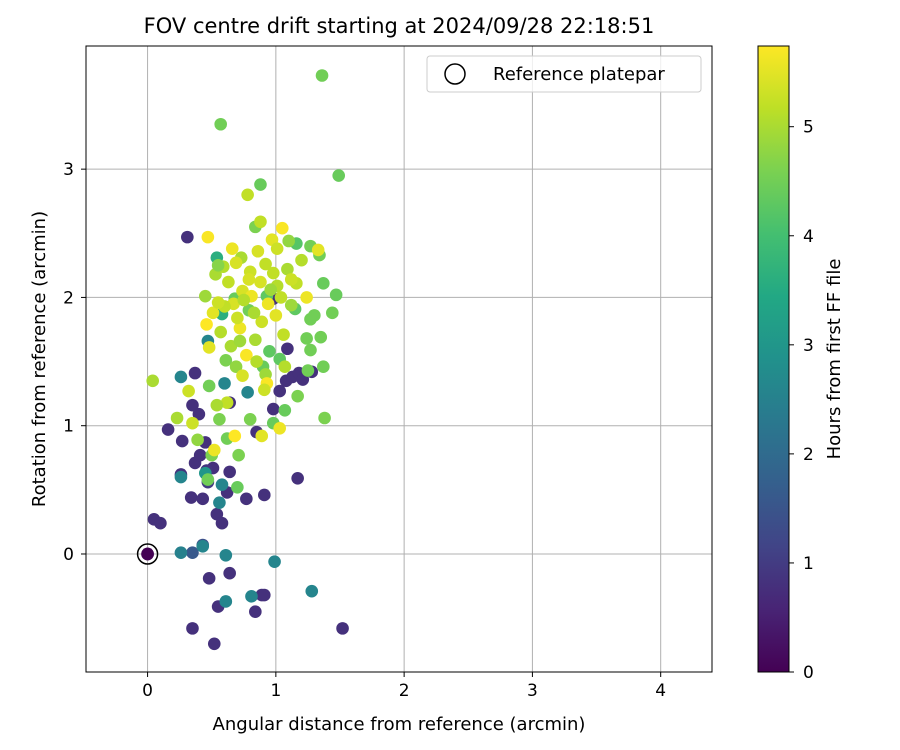 Image resolution: width=900 pixels, height=750 pixels. I want to click on x-tick-label: 0, so click(147, 691).